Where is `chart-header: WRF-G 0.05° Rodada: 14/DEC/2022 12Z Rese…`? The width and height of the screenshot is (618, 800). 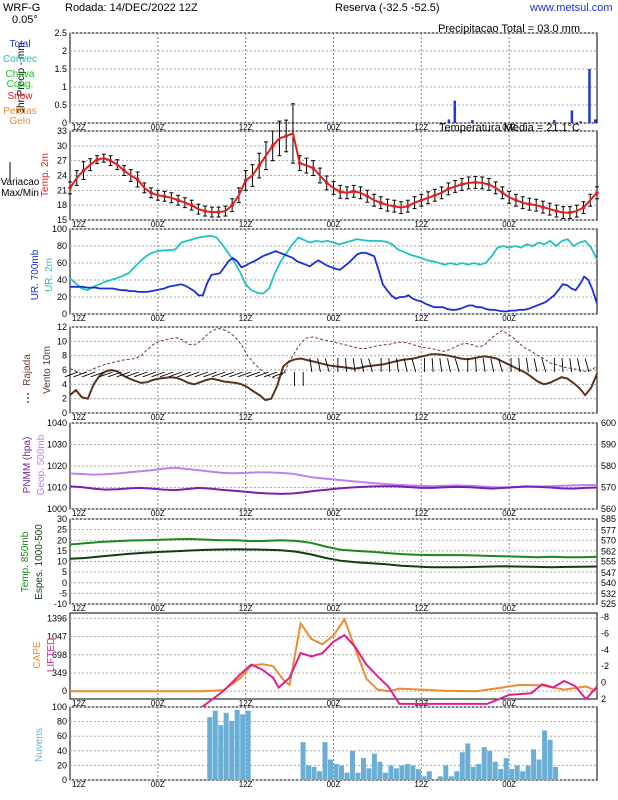 chart-header: WRF-G 0.05° Rodada: 14/DEC/2022 12Z Rese… is located at coordinates (309, 14).